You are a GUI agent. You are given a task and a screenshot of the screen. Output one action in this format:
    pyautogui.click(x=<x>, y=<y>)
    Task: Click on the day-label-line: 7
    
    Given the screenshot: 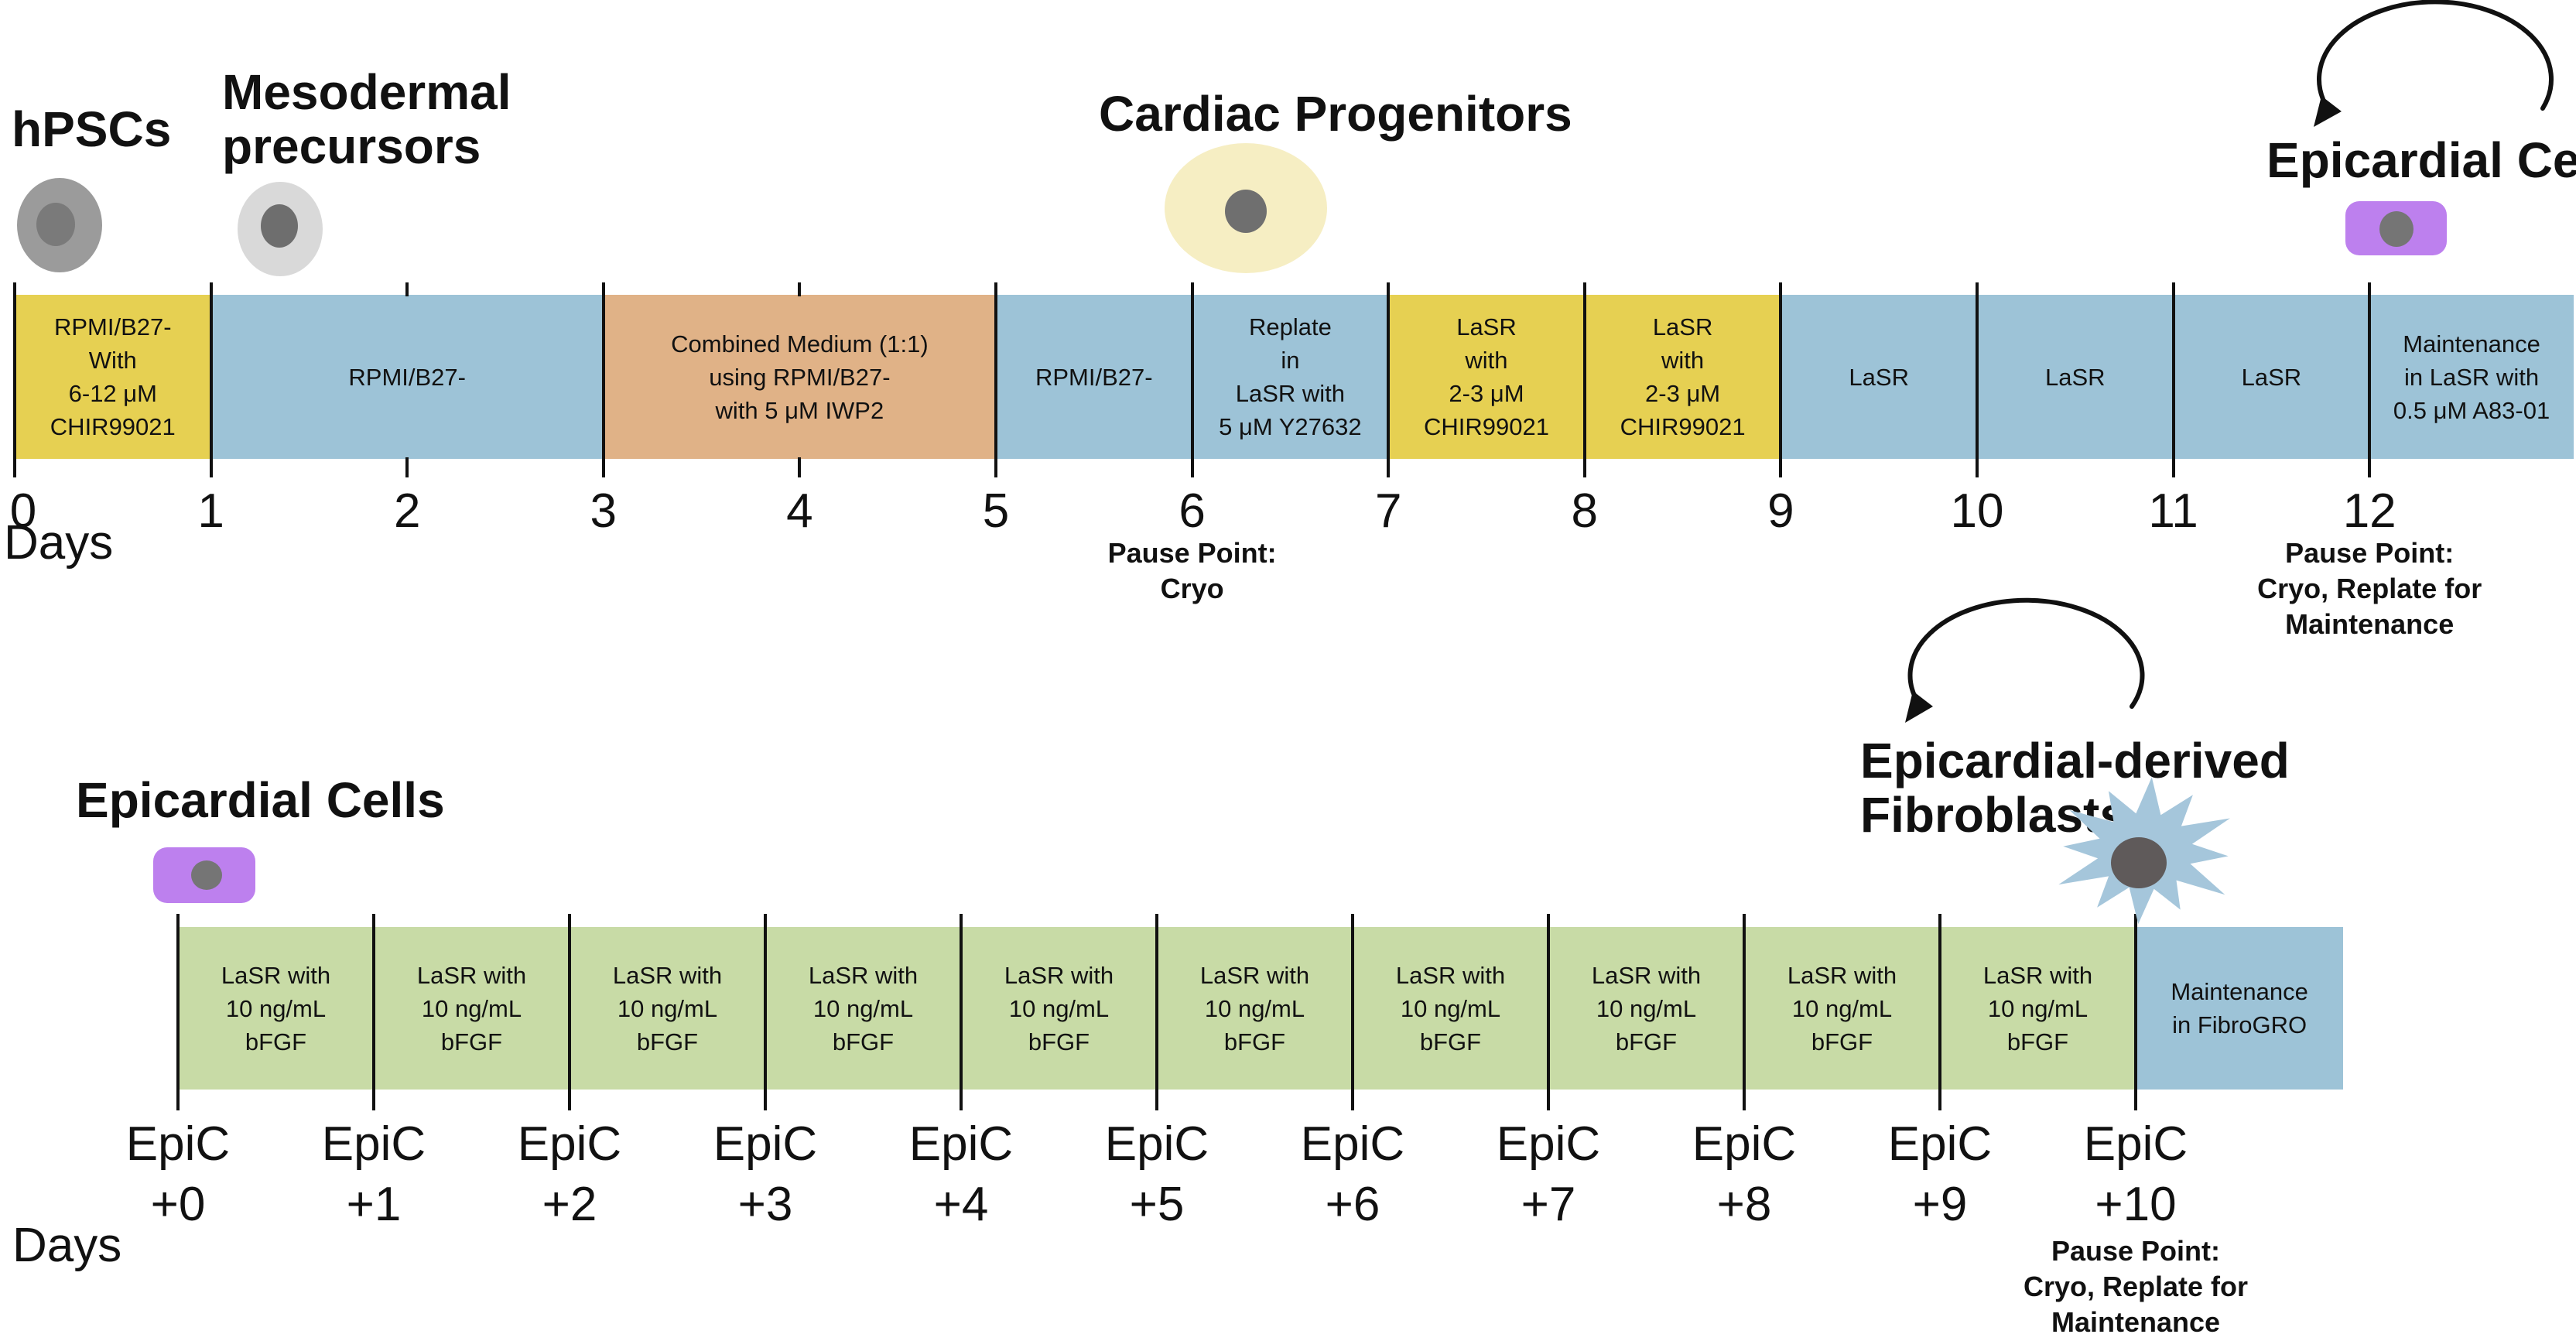 What is the action you would take?
    pyautogui.click(x=1388, y=511)
    